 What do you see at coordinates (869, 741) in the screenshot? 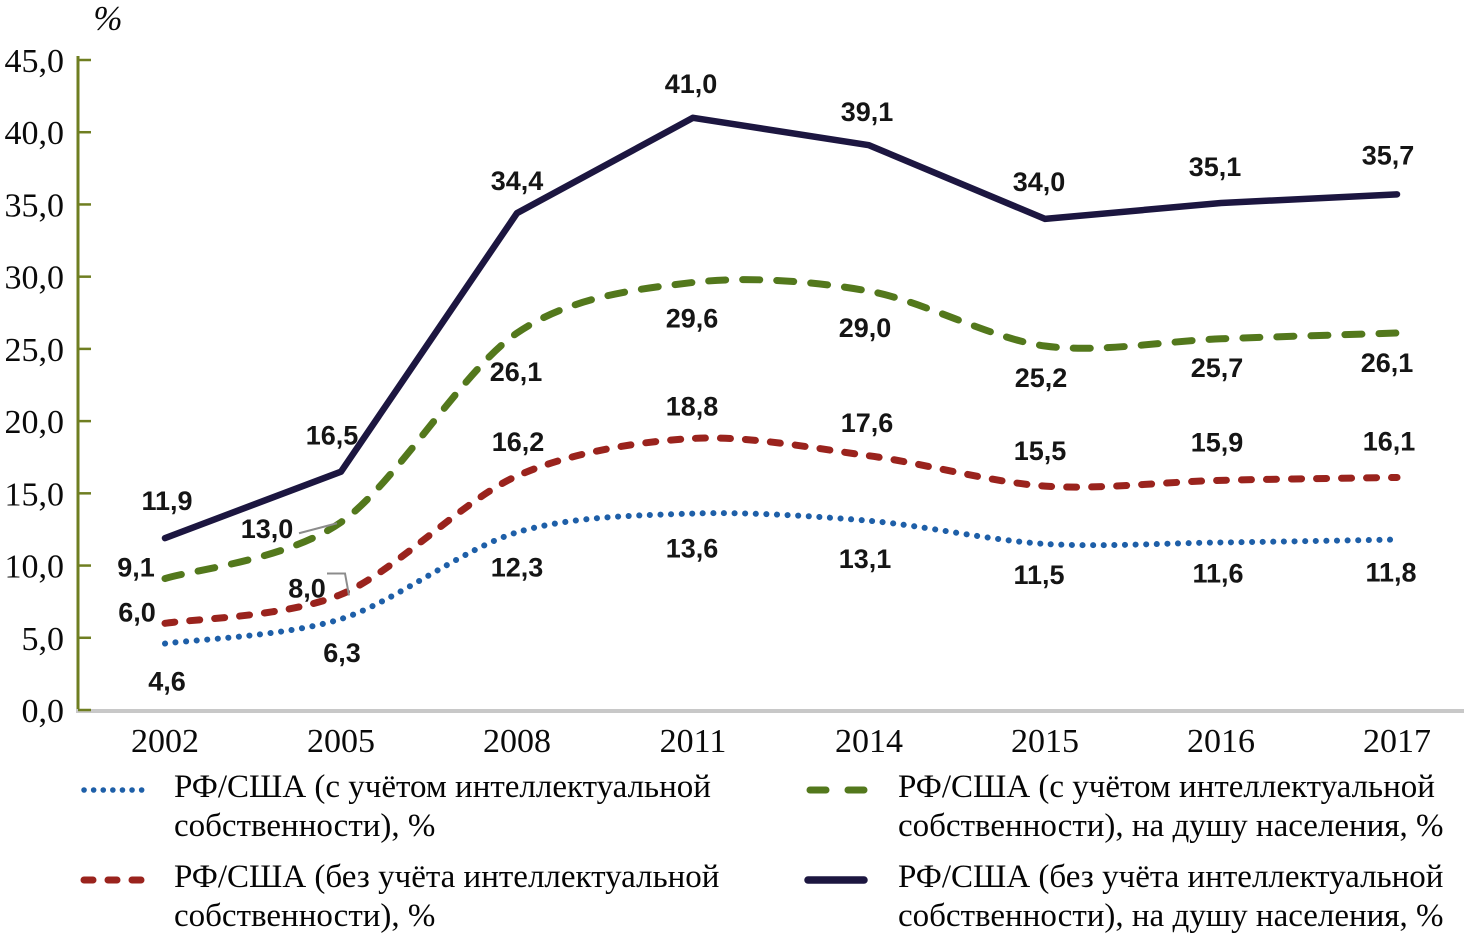
I see `x-tick-label: 2014` at bounding box center [869, 741].